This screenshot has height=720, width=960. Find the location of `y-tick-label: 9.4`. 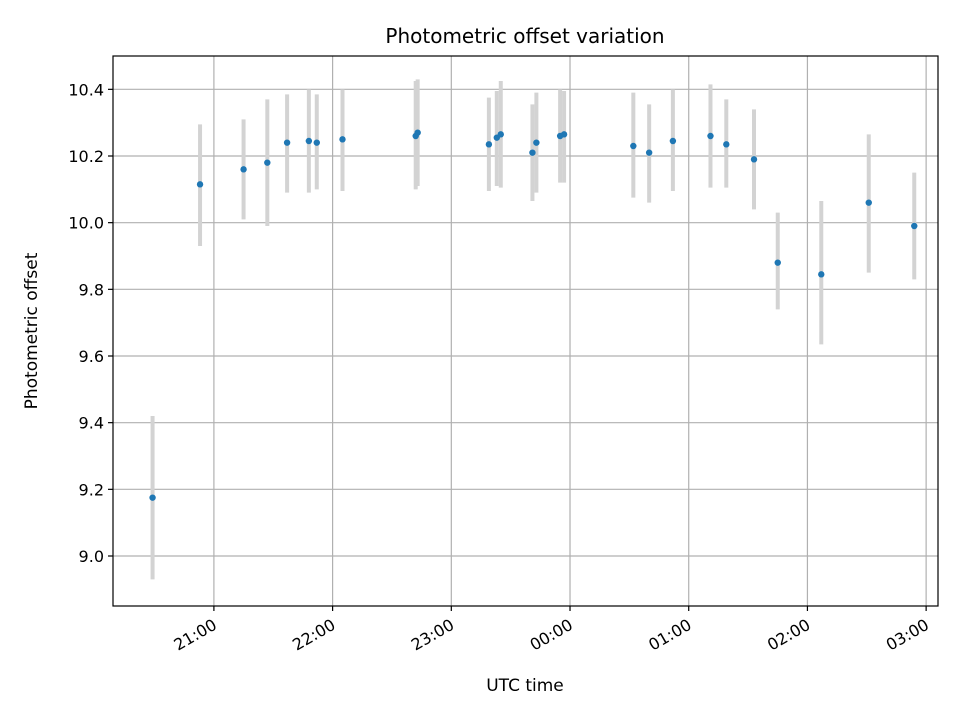

y-tick-label: 9.4 is located at coordinates (91, 423).